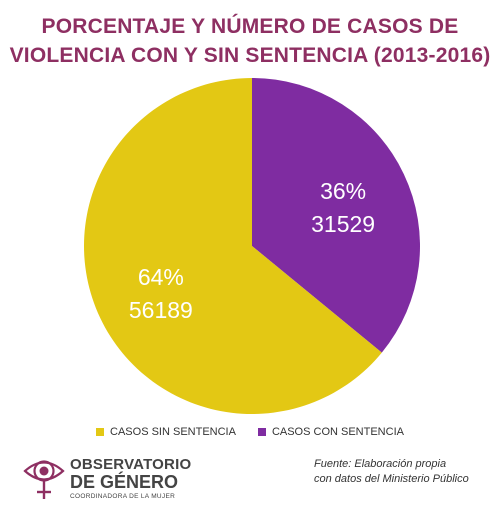 This screenshot has height=532, width=500. Describe the element at coordinates (44, 479) in the screenshot. I see `venus-eye-icon` at that location.